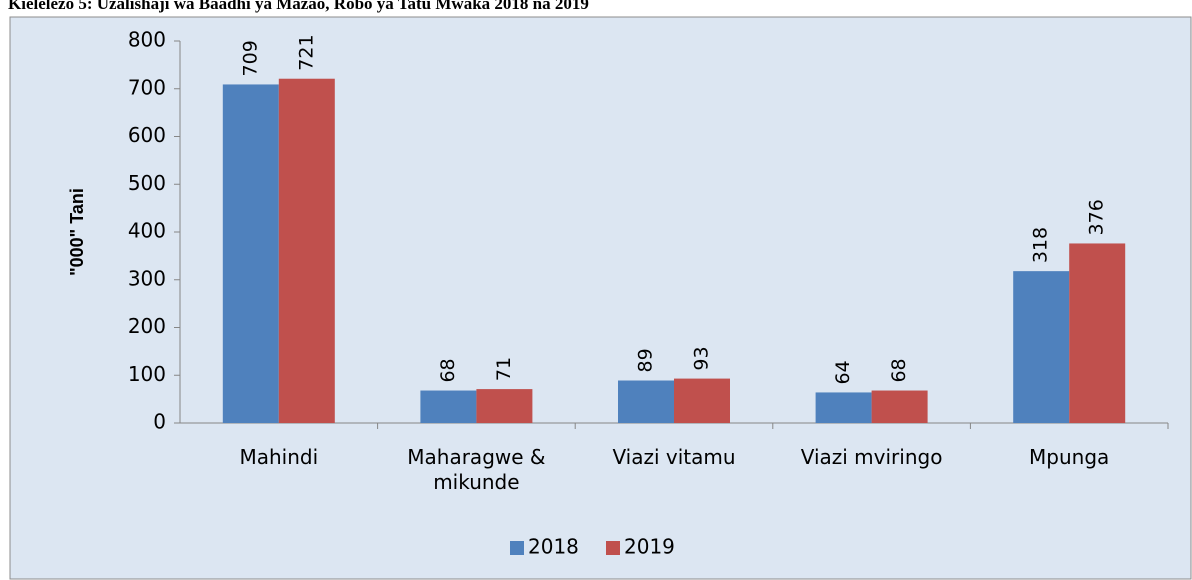  I want to click on value-label: 721, so click(306, 52).